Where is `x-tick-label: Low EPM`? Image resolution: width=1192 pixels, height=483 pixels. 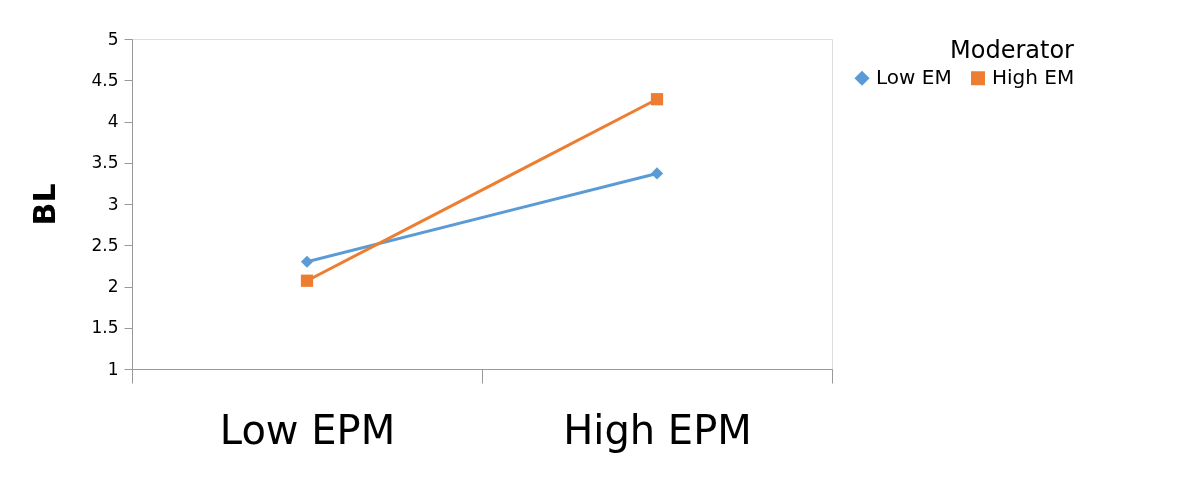
x-tick-label: Low EPM is located at coordinates (307, 429).